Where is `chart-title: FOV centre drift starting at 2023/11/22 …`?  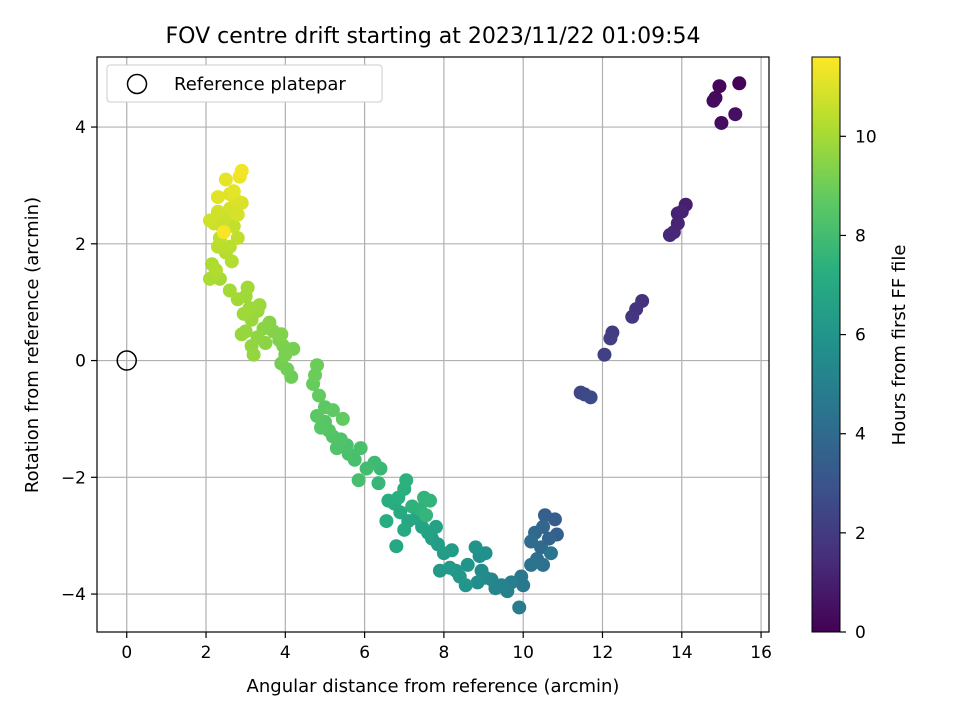 chart-title: FOV centre drift starting at 2023/11/22 … is located at coordinates (433, 36).